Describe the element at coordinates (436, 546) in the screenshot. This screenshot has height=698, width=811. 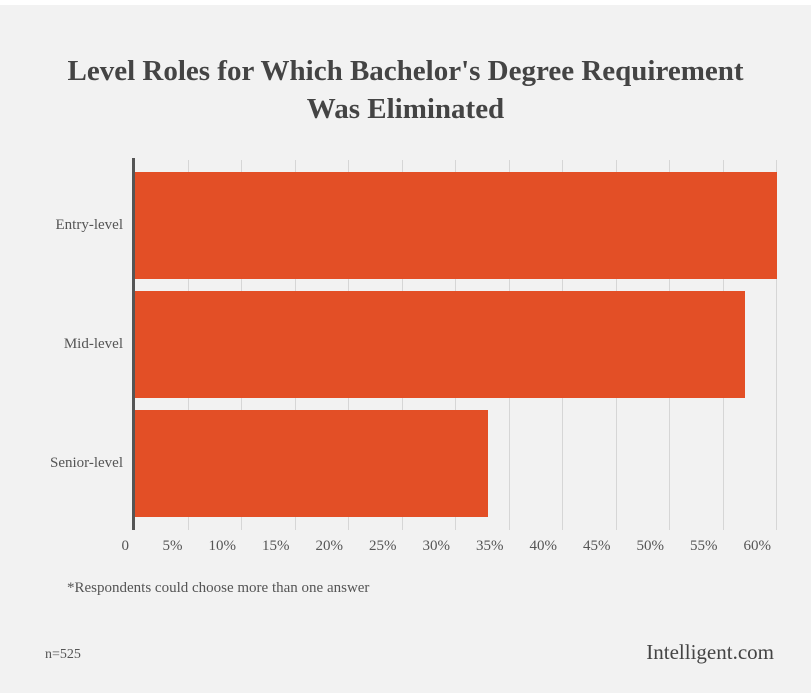
I see `x-tick-label: 30%` at that location.